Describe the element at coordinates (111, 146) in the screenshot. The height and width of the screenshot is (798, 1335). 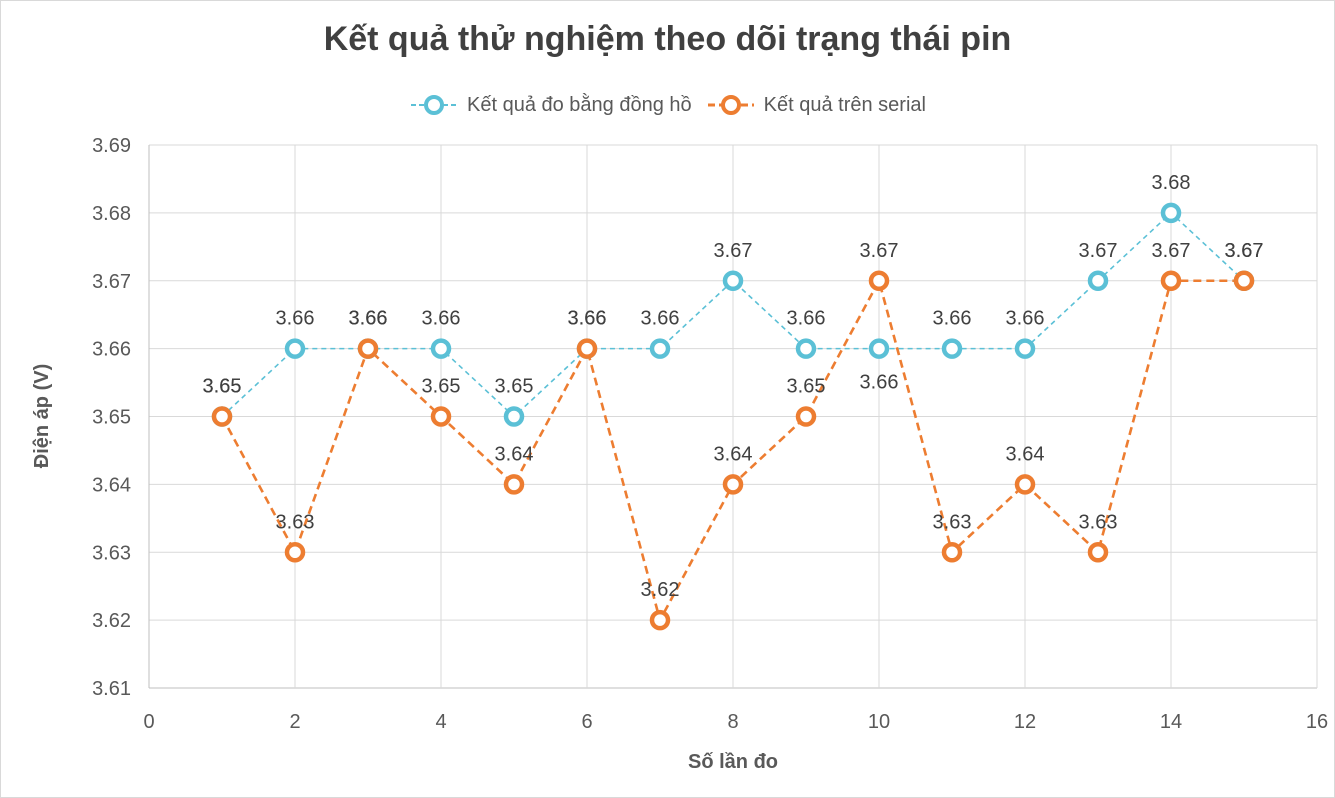
I see `y-tick-label: 3.69` at that location.